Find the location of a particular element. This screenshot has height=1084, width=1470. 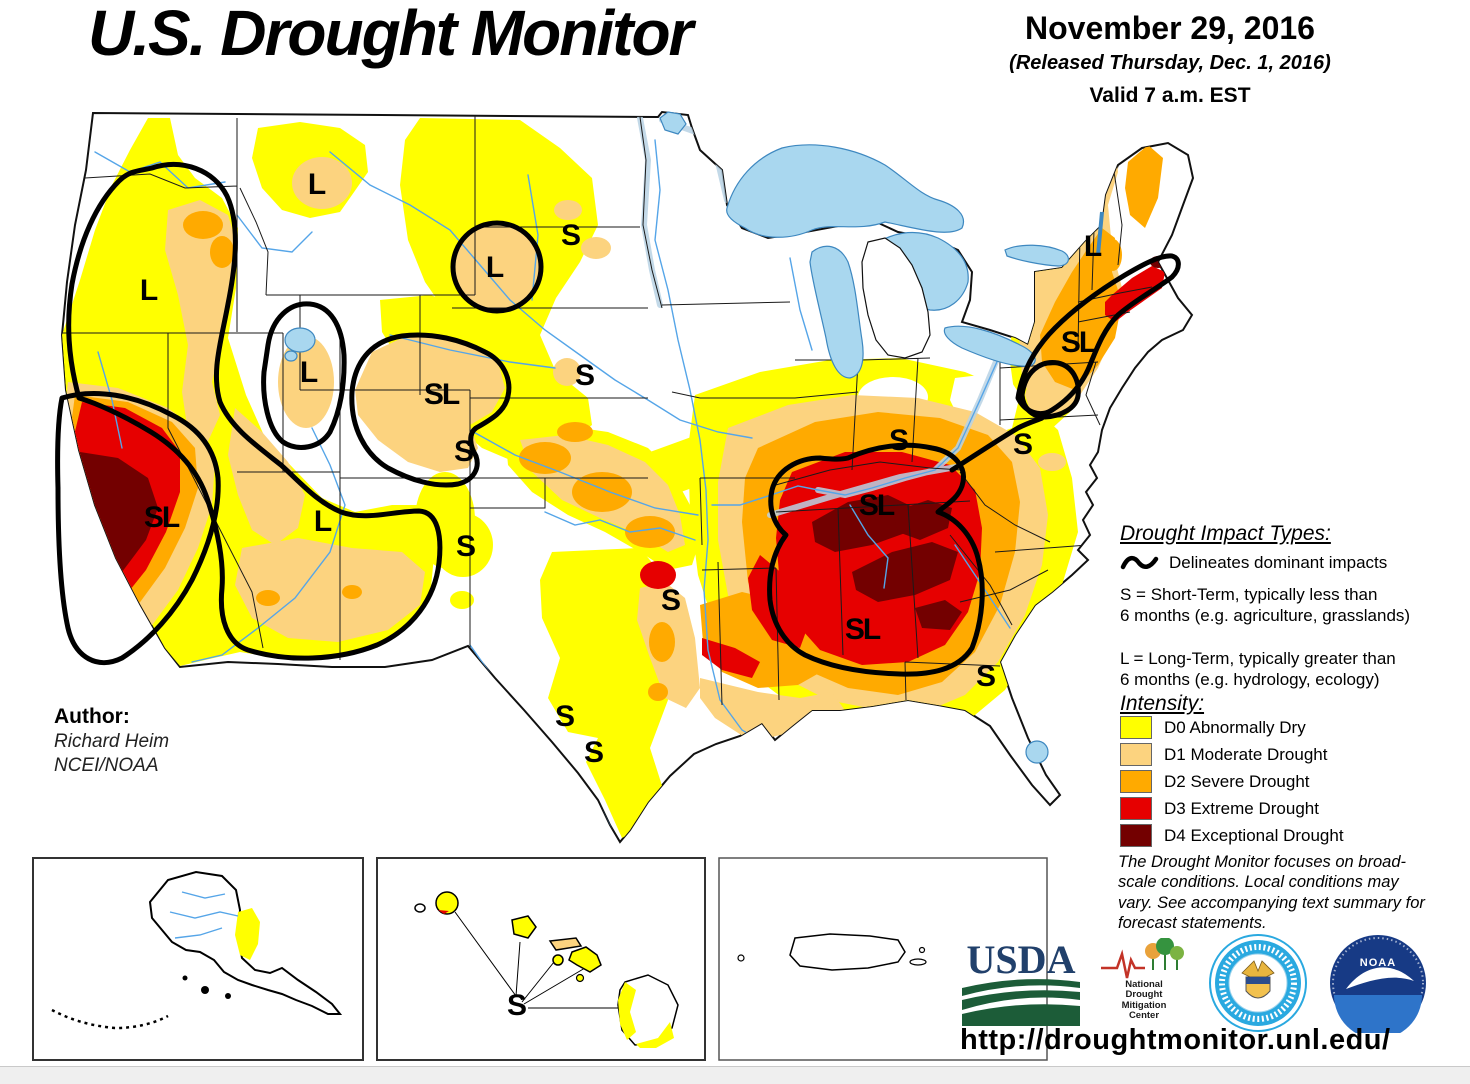

author-org: NCEI/NOAA is located at coordinates (106, 765).